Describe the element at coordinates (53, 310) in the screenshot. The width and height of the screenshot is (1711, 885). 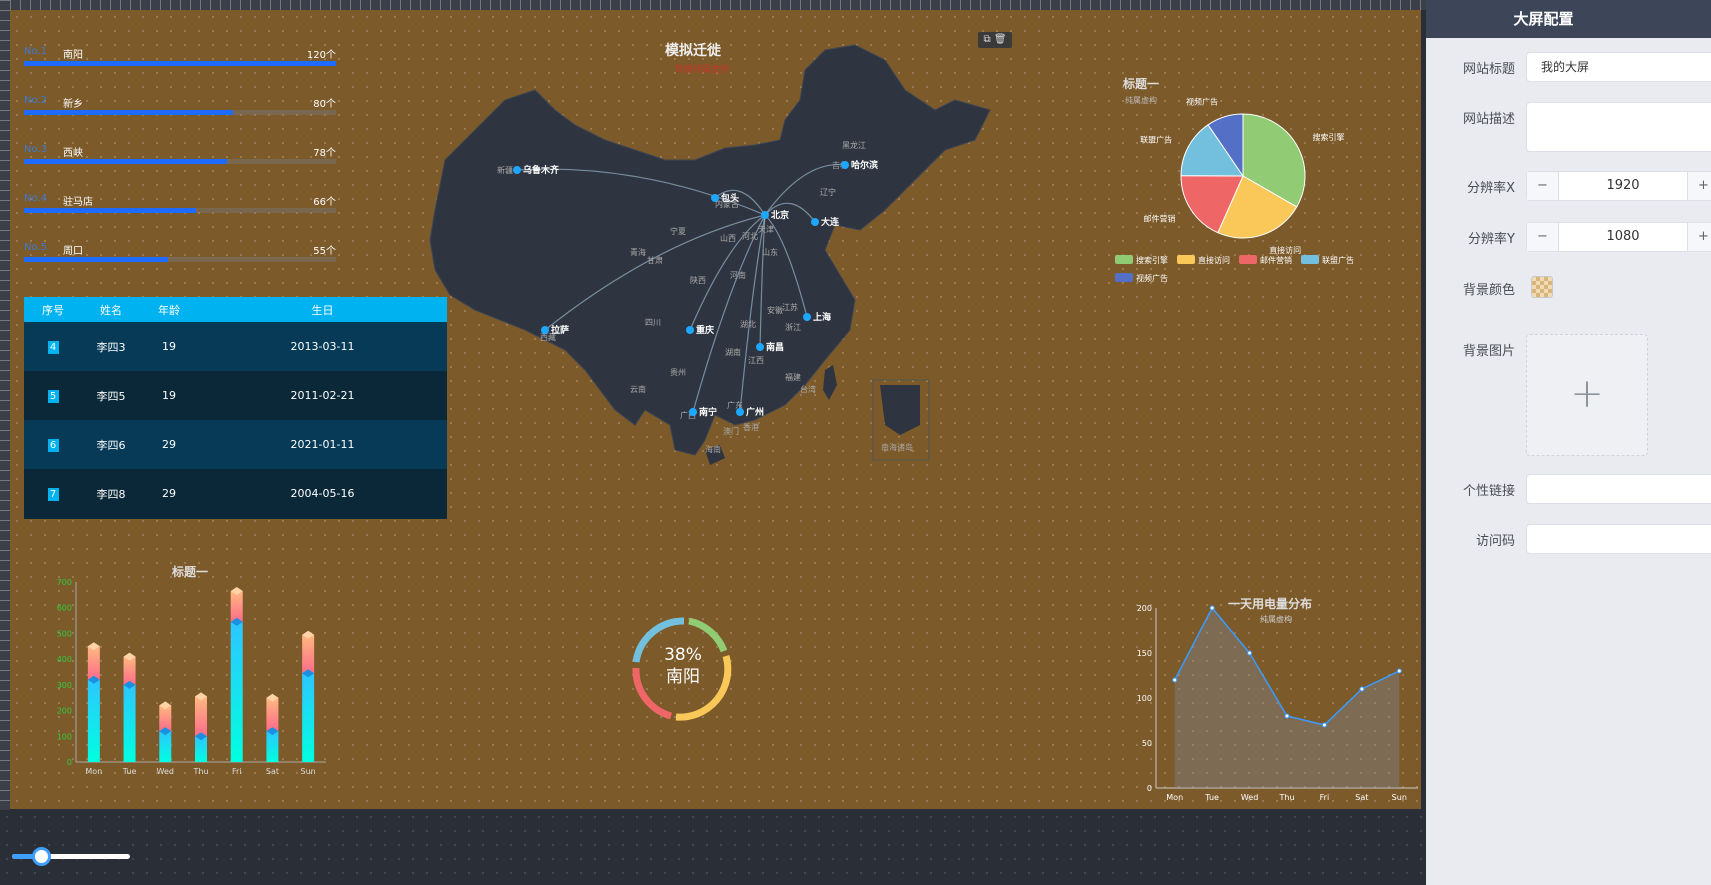
I see `col-header-index: 序号` at that location.